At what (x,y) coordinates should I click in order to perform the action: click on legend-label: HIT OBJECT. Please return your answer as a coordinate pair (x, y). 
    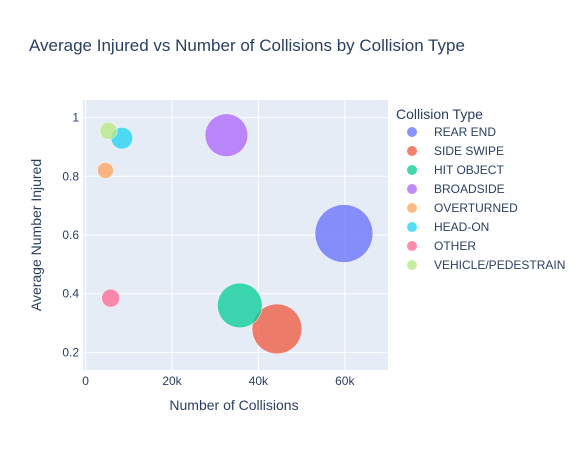
    Looking at the image, I should click on (469, 170).